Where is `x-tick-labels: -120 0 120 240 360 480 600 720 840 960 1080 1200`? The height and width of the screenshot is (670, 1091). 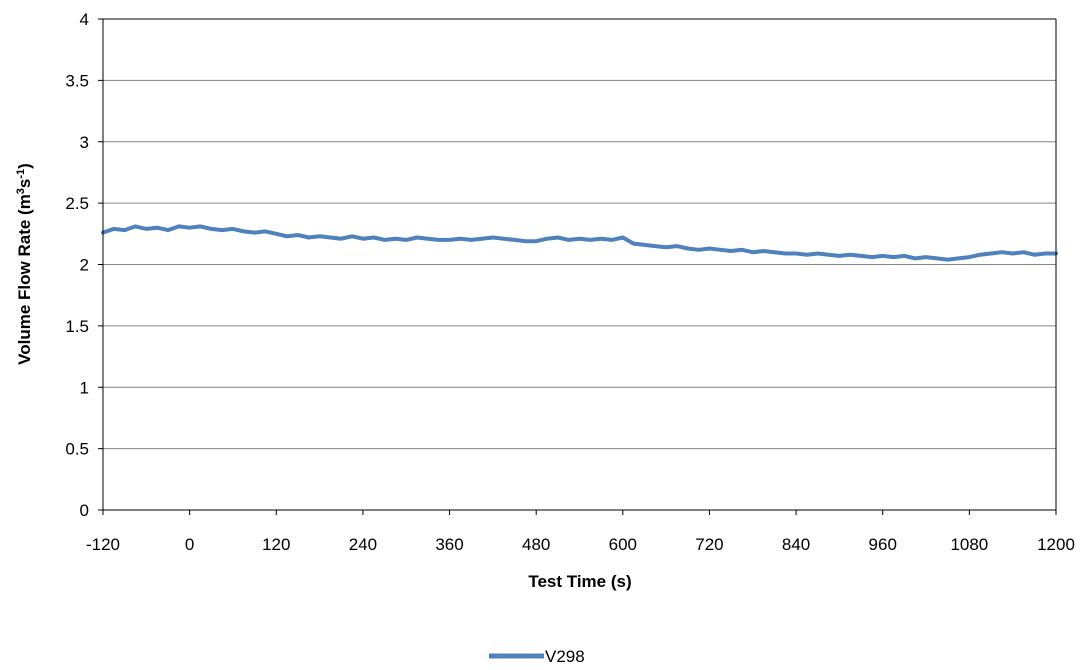
x-tick-labels: -120 0 120 240 360 480 600 720 840 960 1080 1200 is located at coordinates (580, 544).